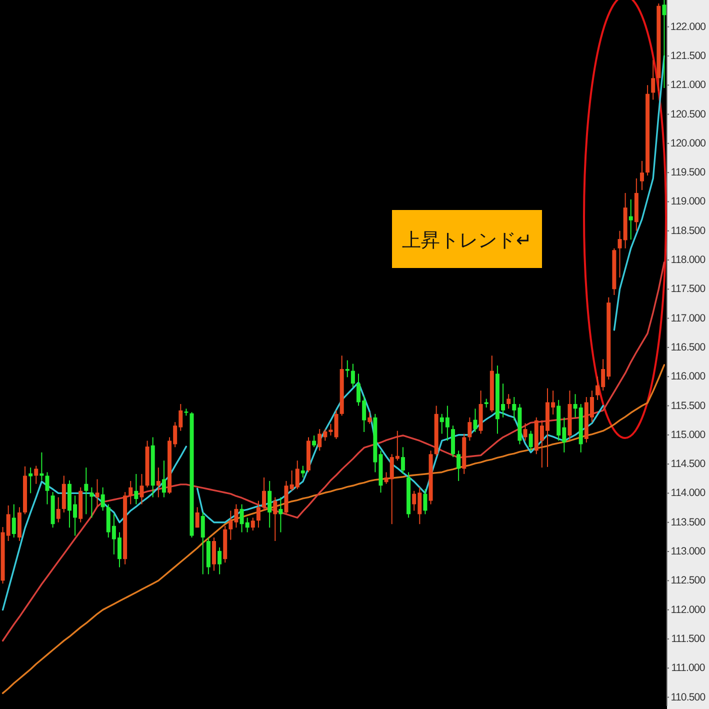  What do you see at coordinates (688, 464) in the screenshot?
I see `y-tick-label: 114.500` at bounding box center [688, 464].